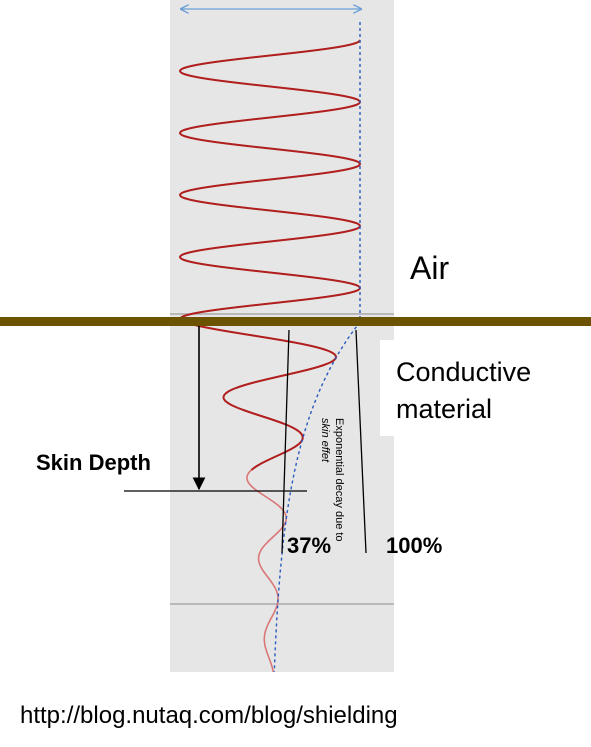  I want to click on attenuated-wave, so click(260, 396).